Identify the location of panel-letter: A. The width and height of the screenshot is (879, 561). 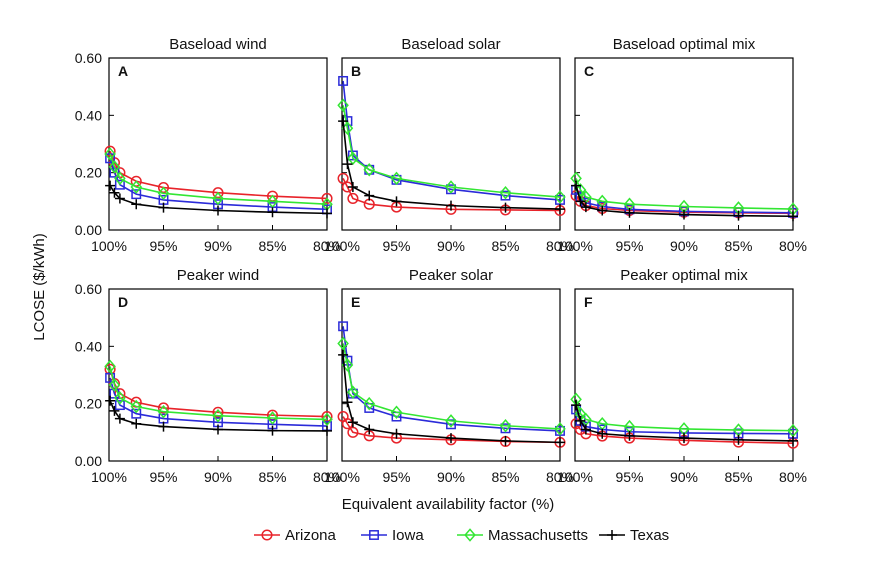
(123, 71).